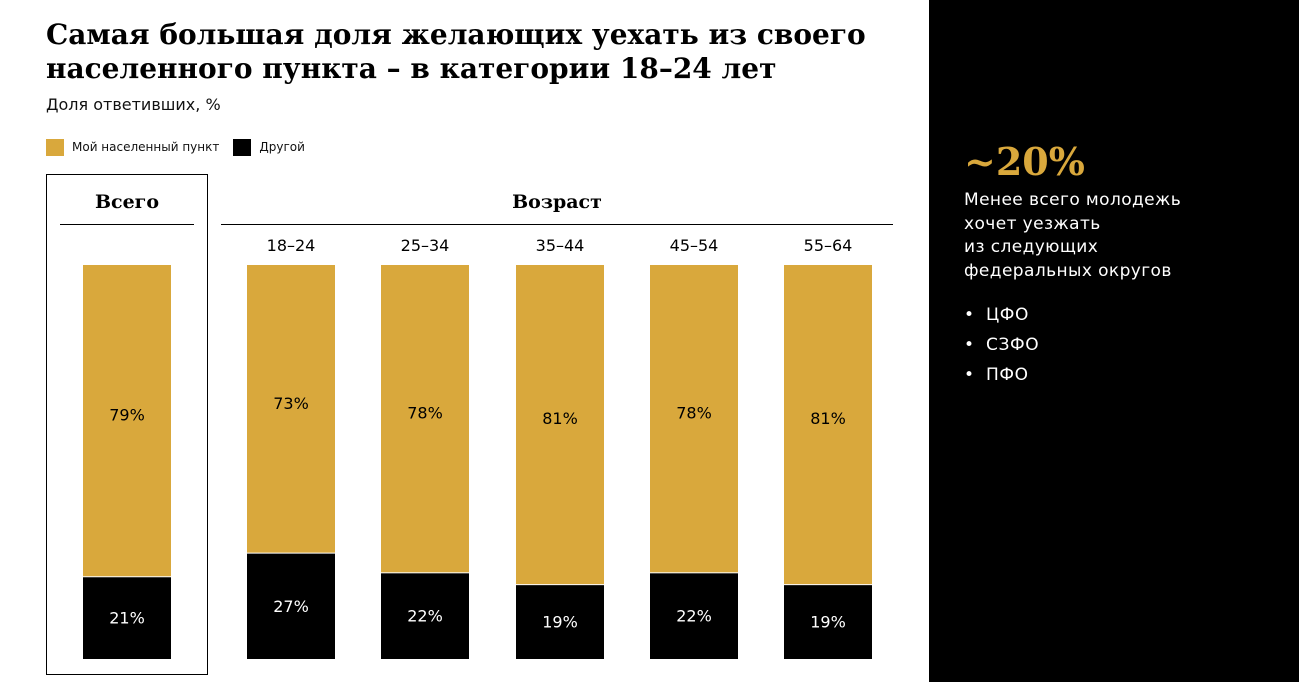 The height and width of the screenshot is (682, 1299). Describe the element at coordinates (425, 413) in the screenshot. I see `data-label-own-2: 78%` at that location.